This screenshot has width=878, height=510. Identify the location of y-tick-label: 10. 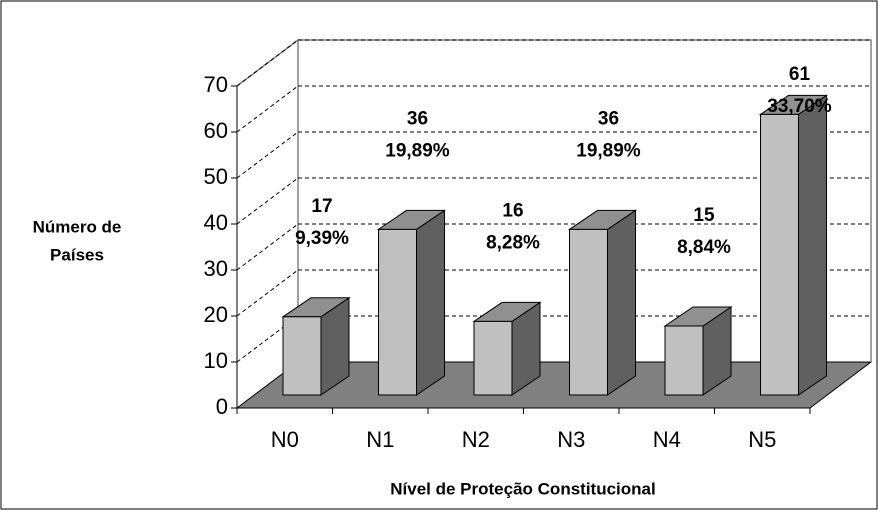
(216, 360).